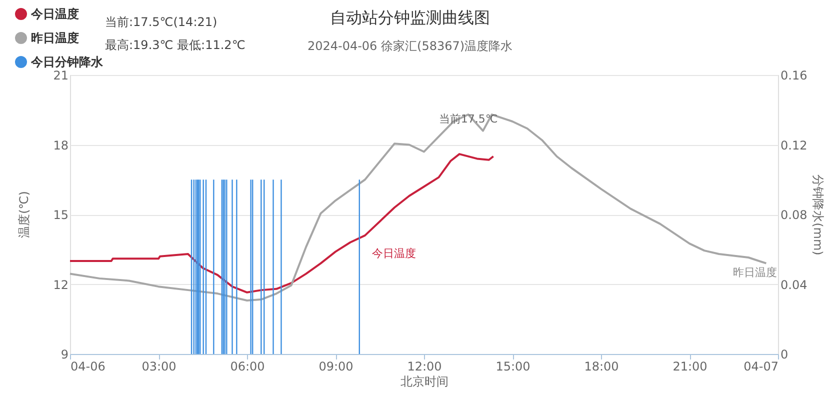 Image resolution: width=833 pixels, height=400 pixels. I want to click on y2-axis-title: 分钟降水(mm), so click(818, 215).